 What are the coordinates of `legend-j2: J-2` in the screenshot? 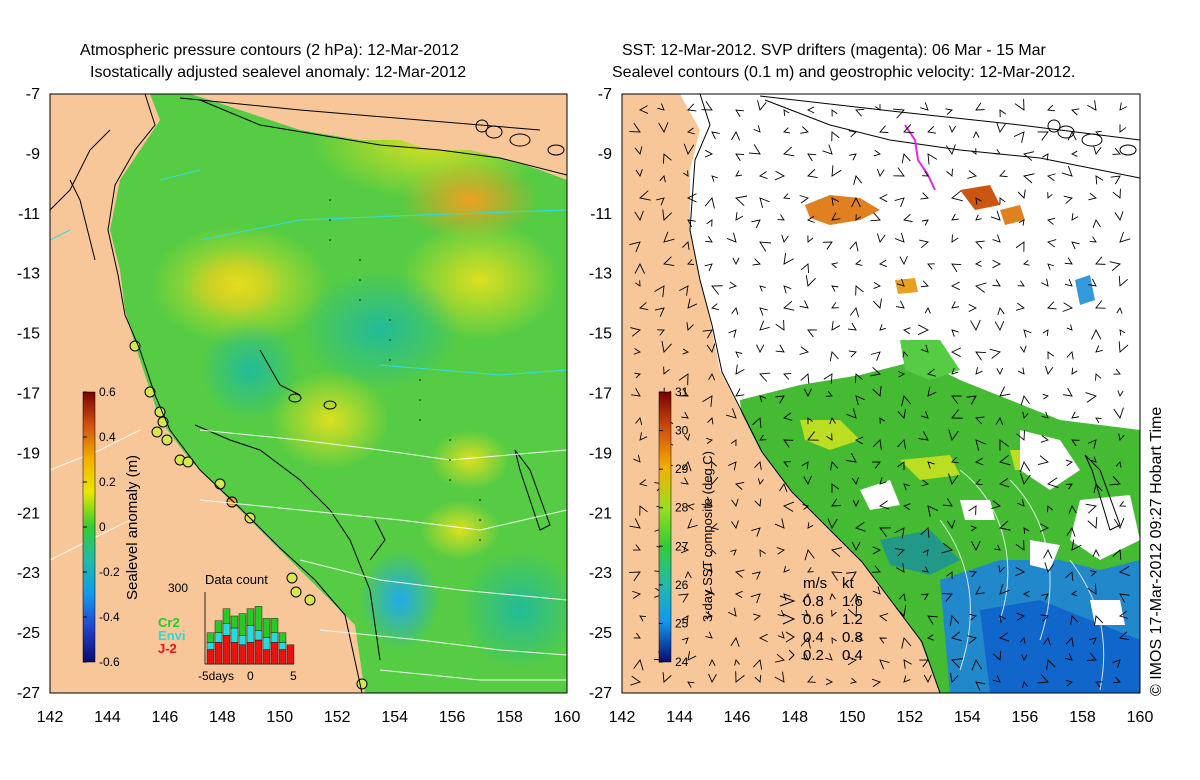 It's located at (167, 648).